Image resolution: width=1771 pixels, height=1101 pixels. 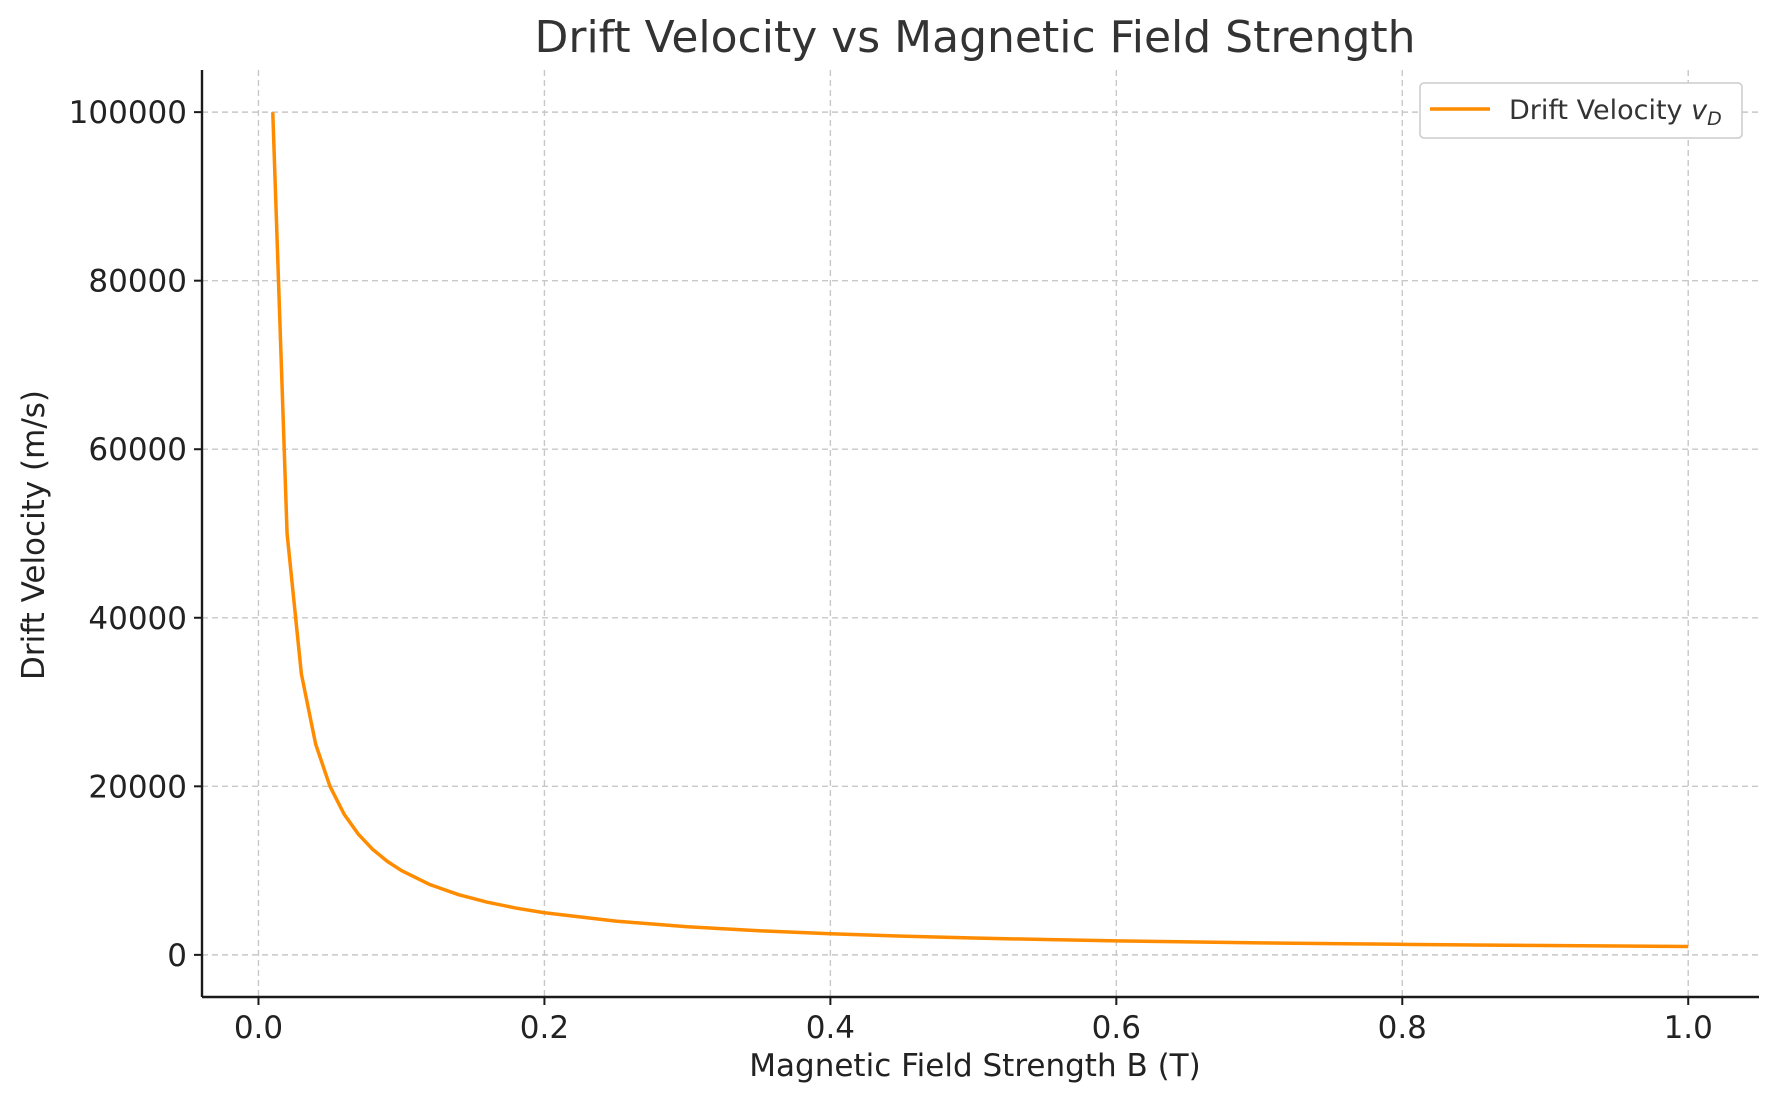 I want to click on x-tick-label: 0.8, so click(x=1402, y=1028).